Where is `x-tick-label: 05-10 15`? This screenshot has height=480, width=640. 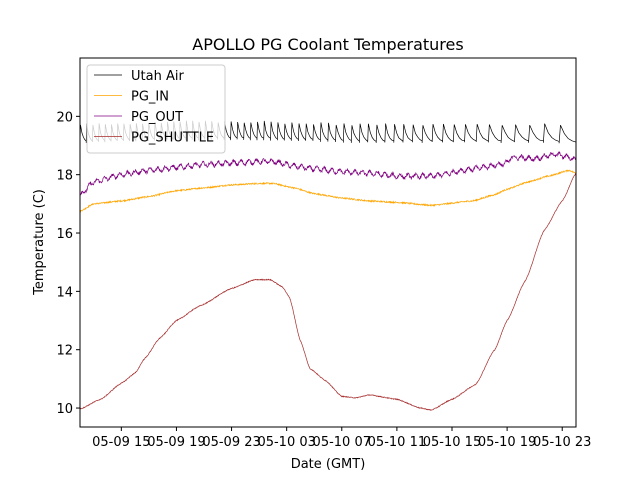 x-tick-label: 05-10 15 is located at coordinates (452, 442).